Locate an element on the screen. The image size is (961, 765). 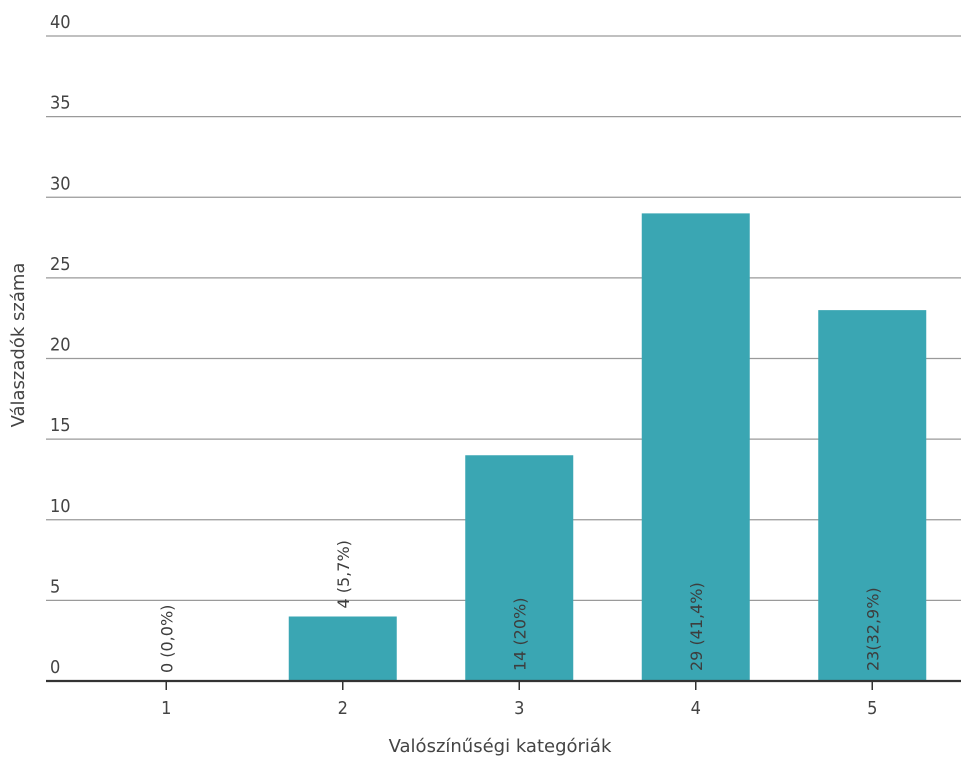
y-tick-label: 40 is located at coordinates (60, 22).